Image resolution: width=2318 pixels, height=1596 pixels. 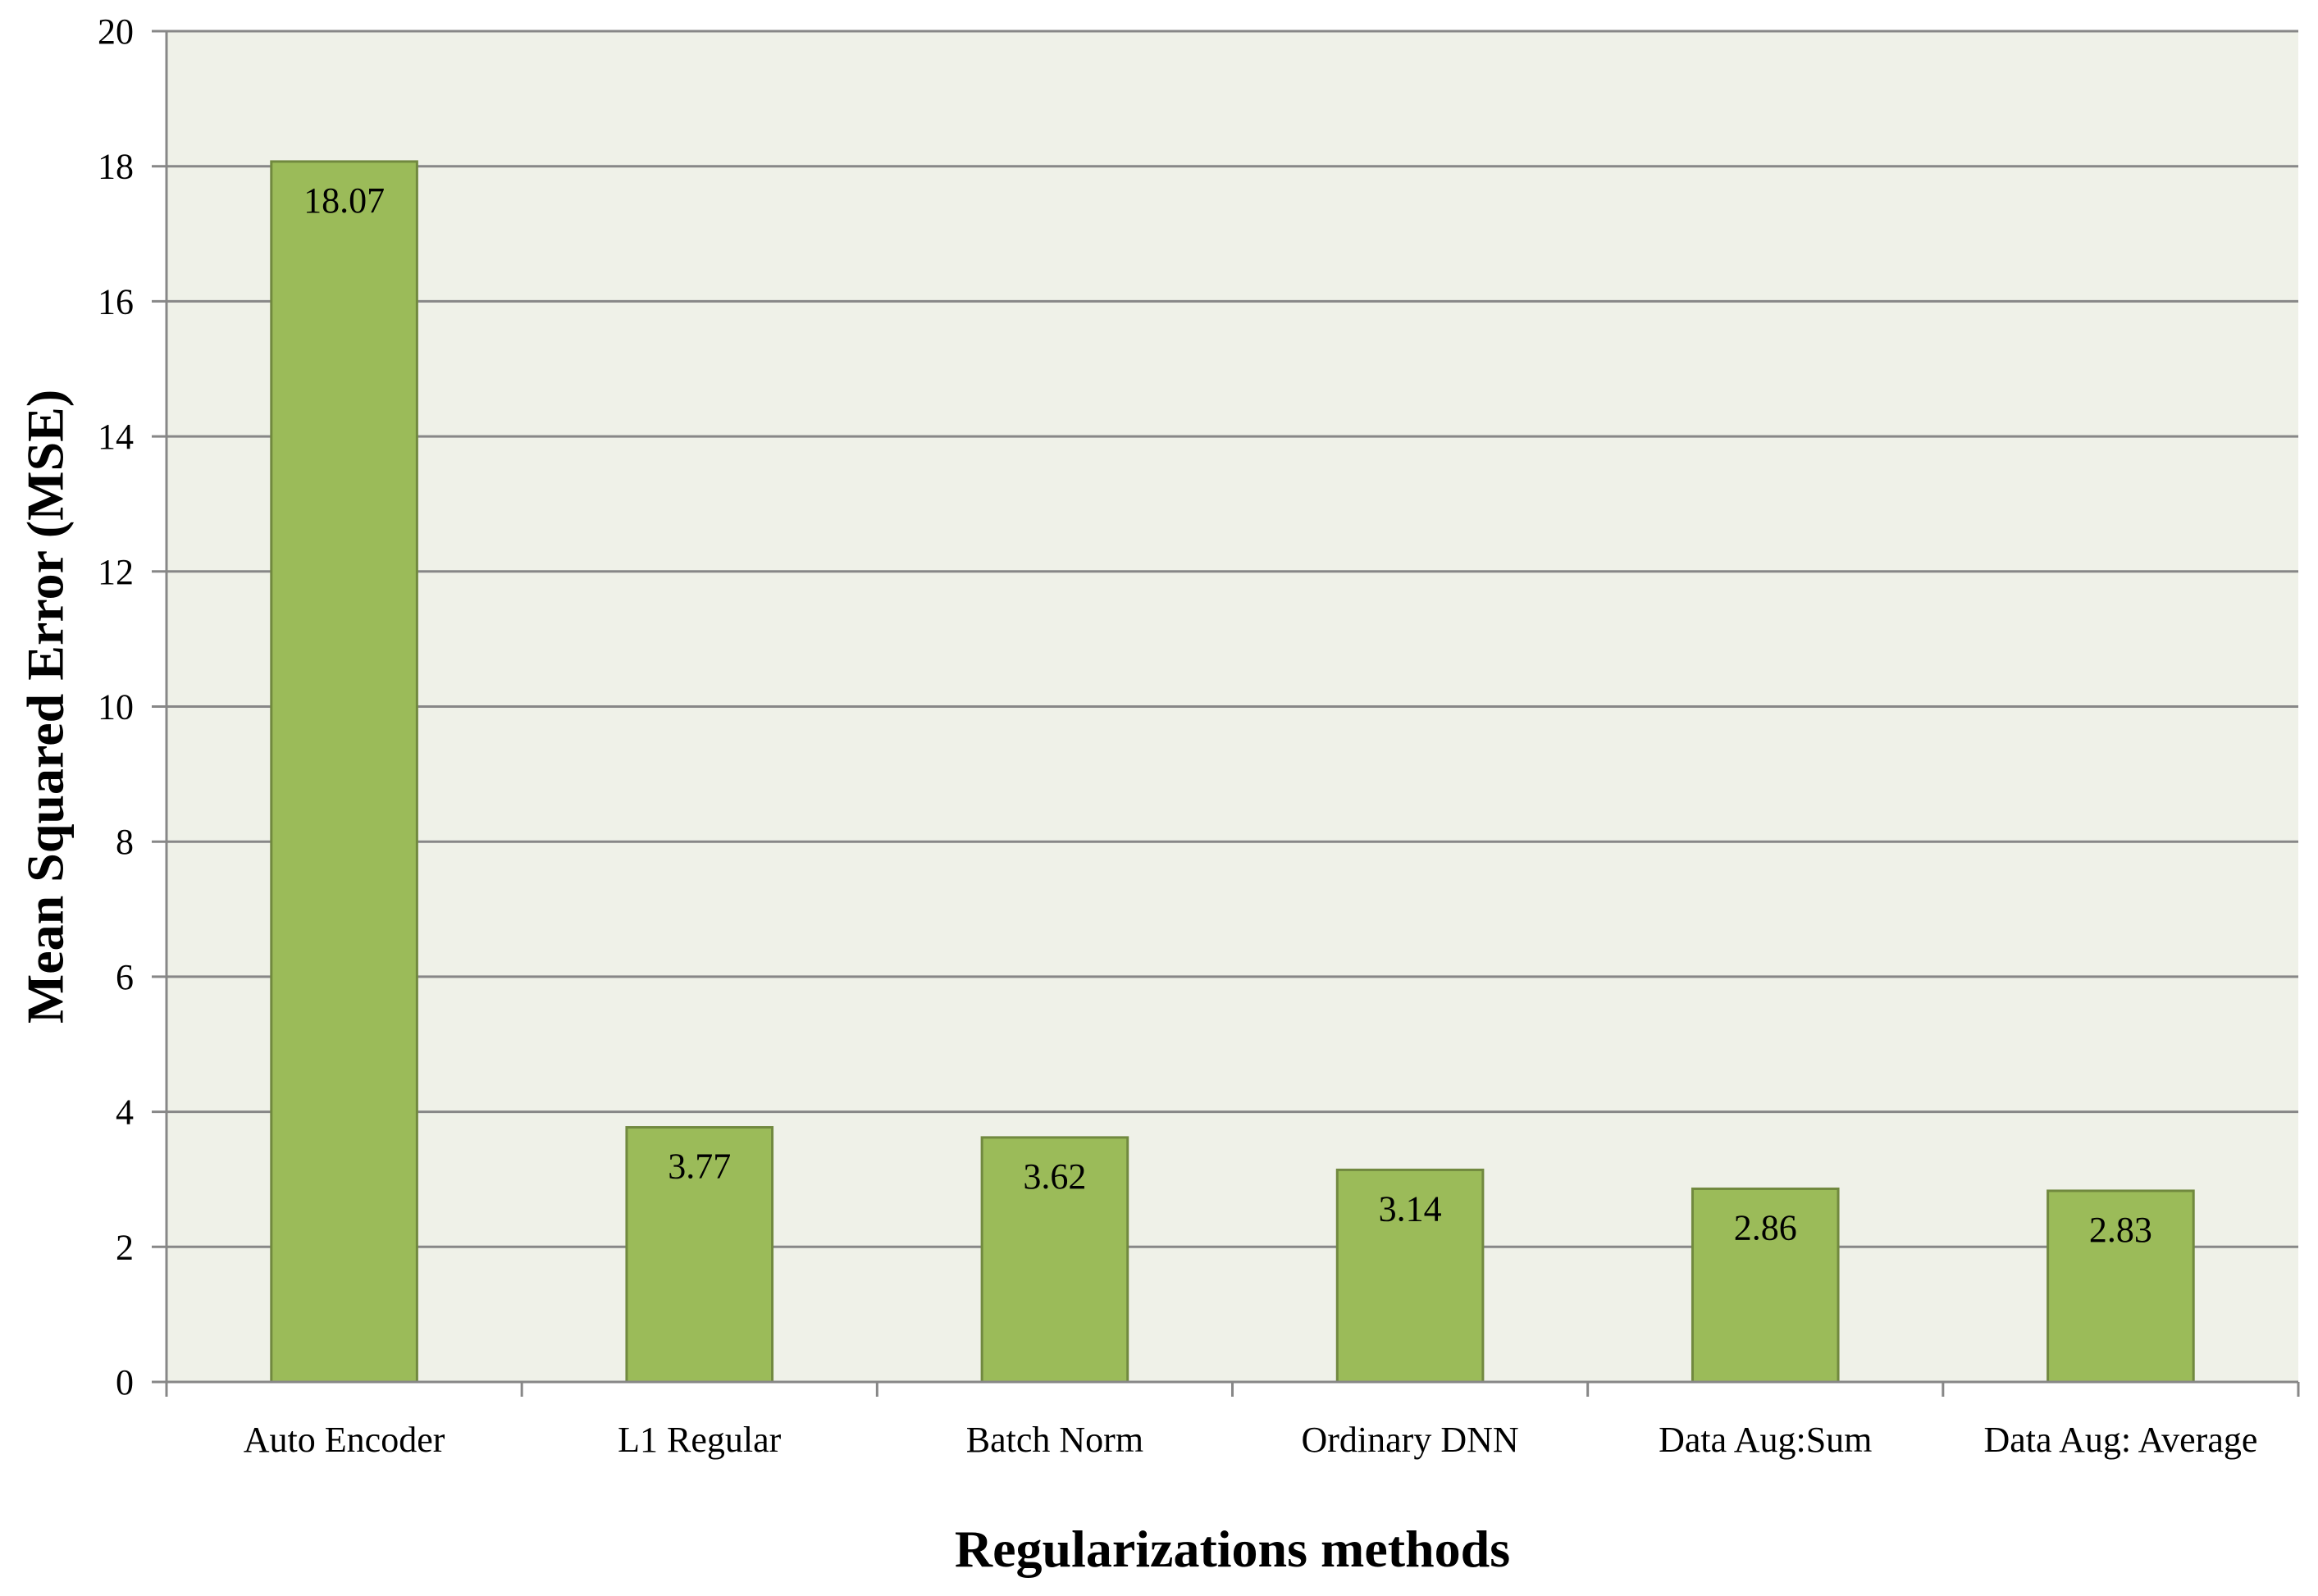 I want to click on y-tick-label: 12, so click(x=116, y=572).